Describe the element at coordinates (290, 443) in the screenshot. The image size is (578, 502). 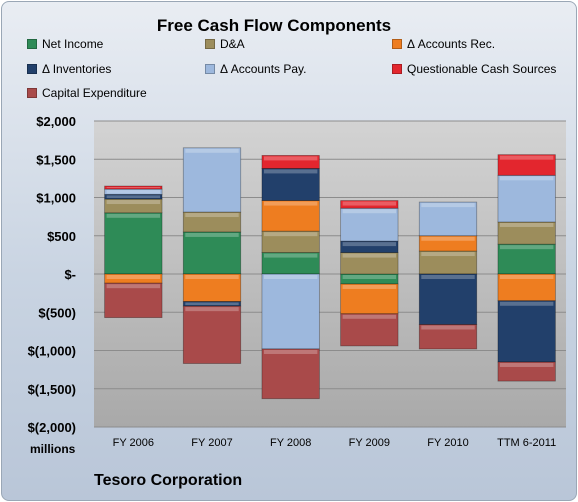
I see `x-tick-label: FY 2008` at that location.